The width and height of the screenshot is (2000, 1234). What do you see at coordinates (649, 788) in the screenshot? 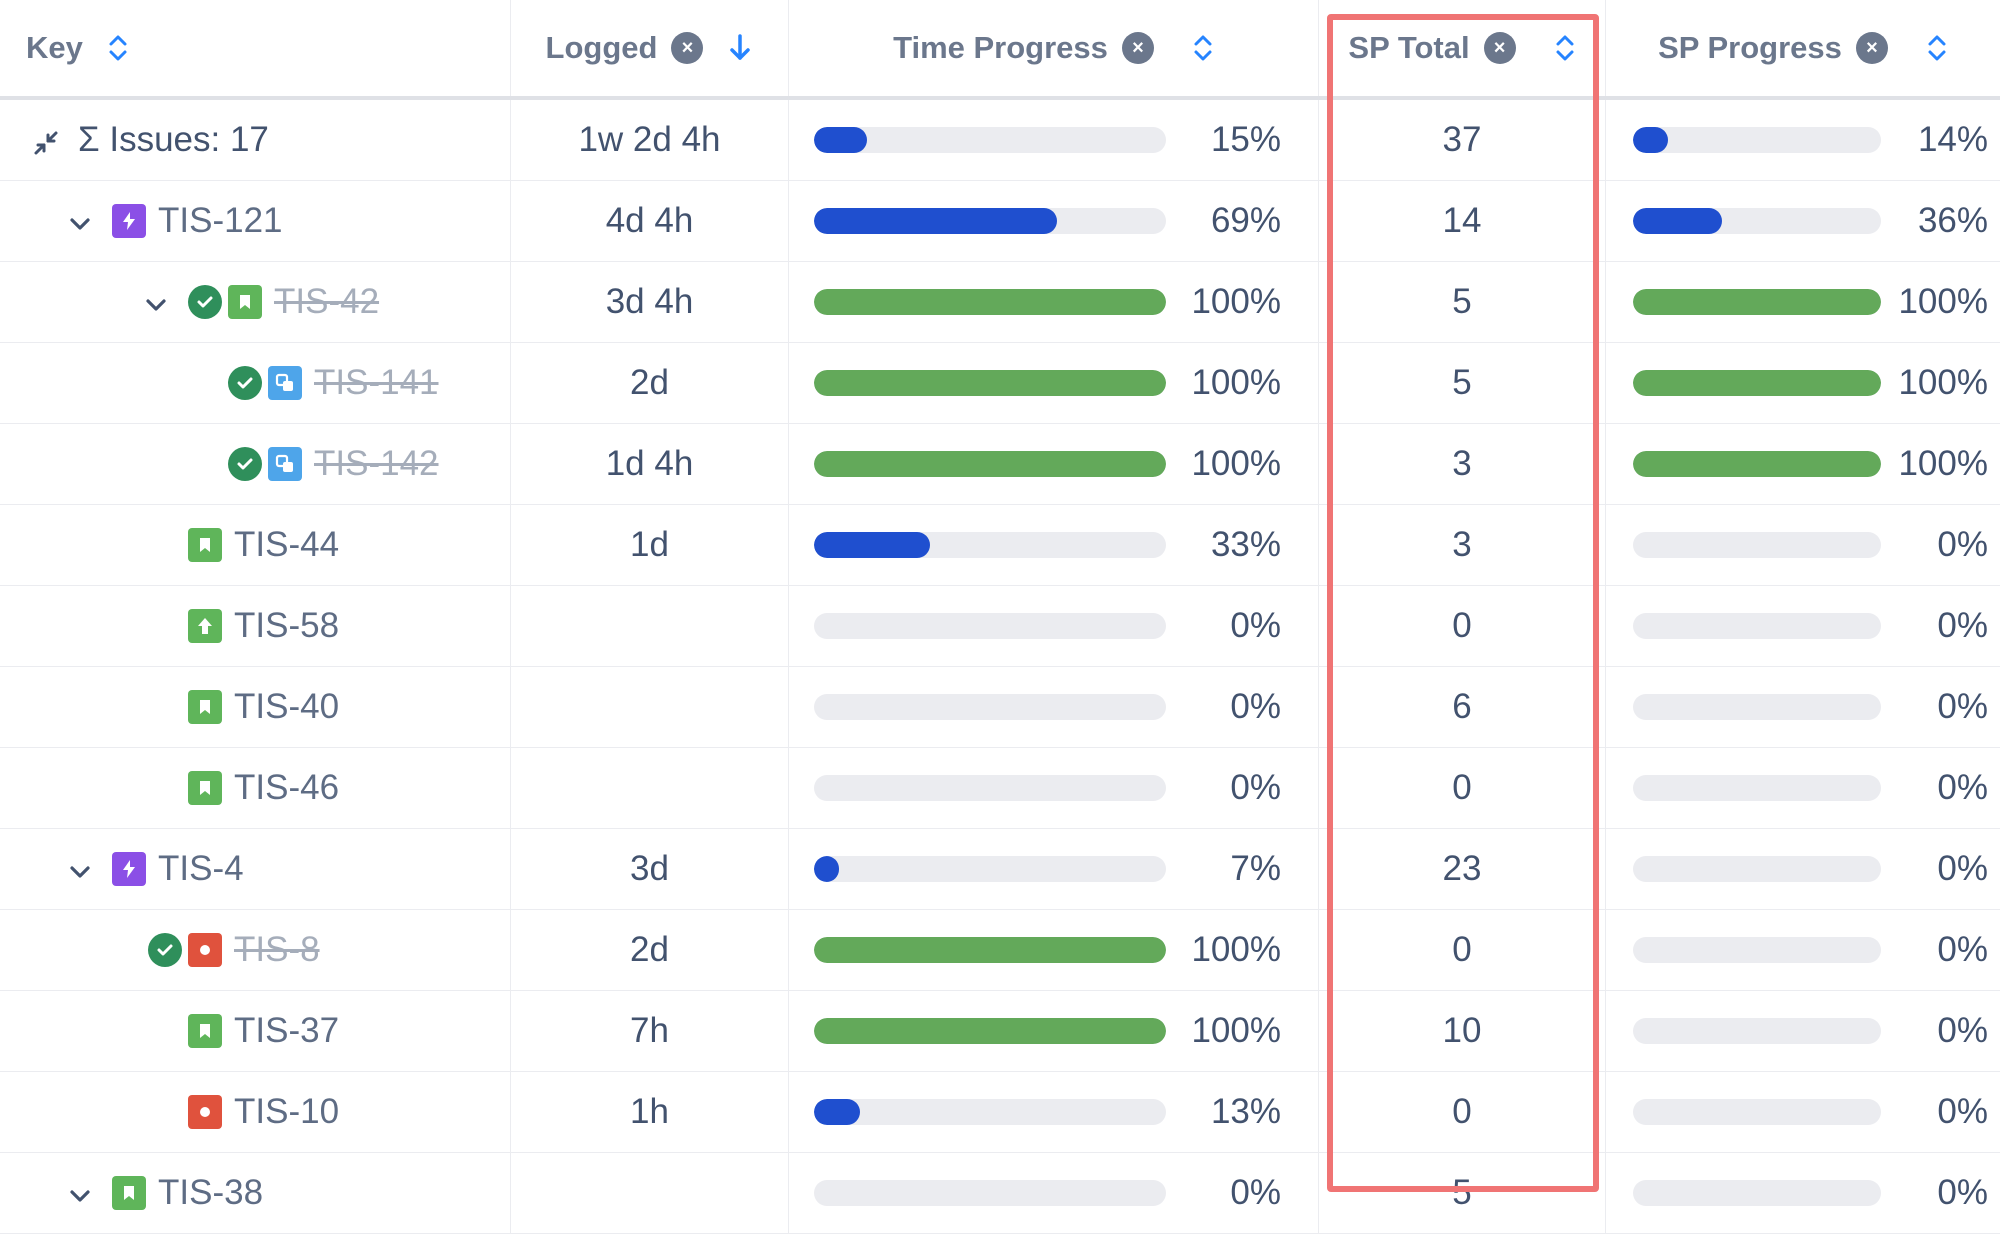
I see `logged-cell` at bounding box center [649, 788].